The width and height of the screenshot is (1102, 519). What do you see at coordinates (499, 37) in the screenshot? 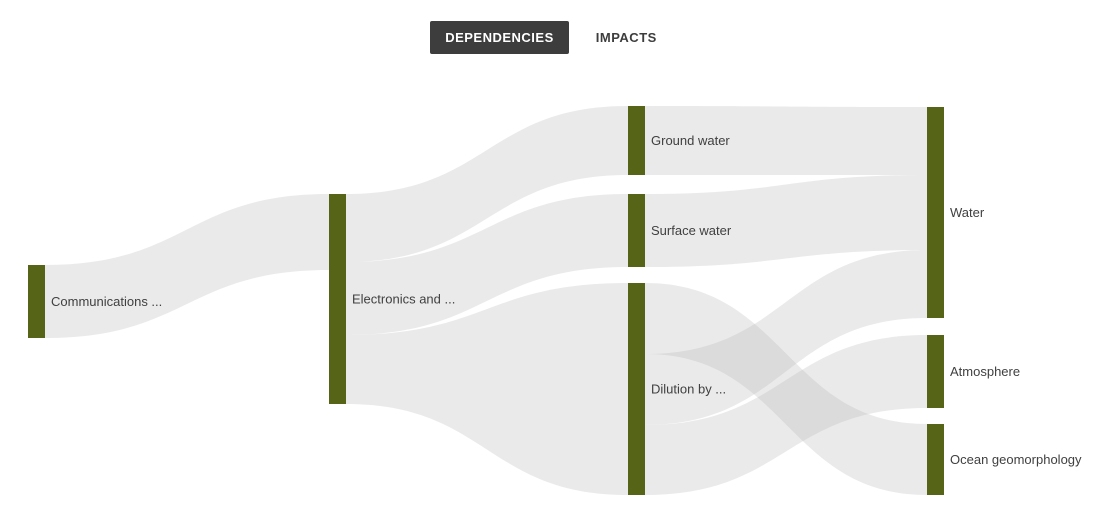
I see `tab-dependencies: DEPENDENCIES` at bounding box center [499, 37].